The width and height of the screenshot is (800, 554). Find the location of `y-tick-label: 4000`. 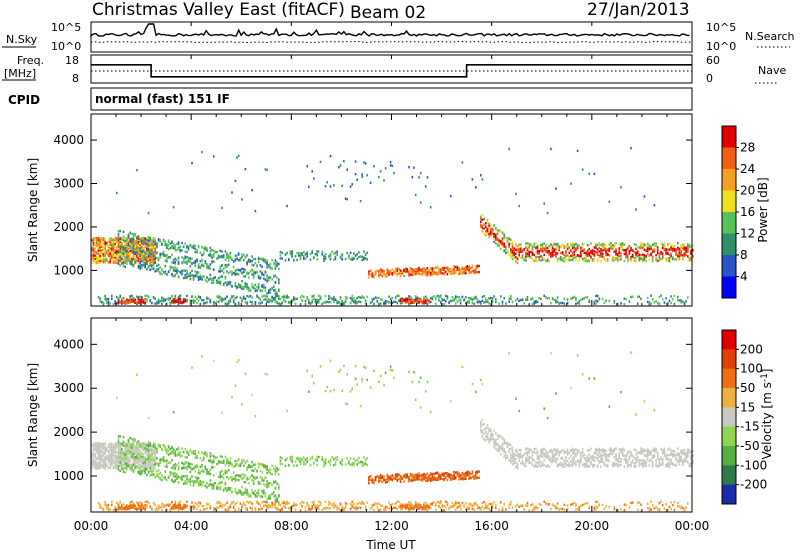

y-tick-label: 4000 is located at coordinates (68, 140).